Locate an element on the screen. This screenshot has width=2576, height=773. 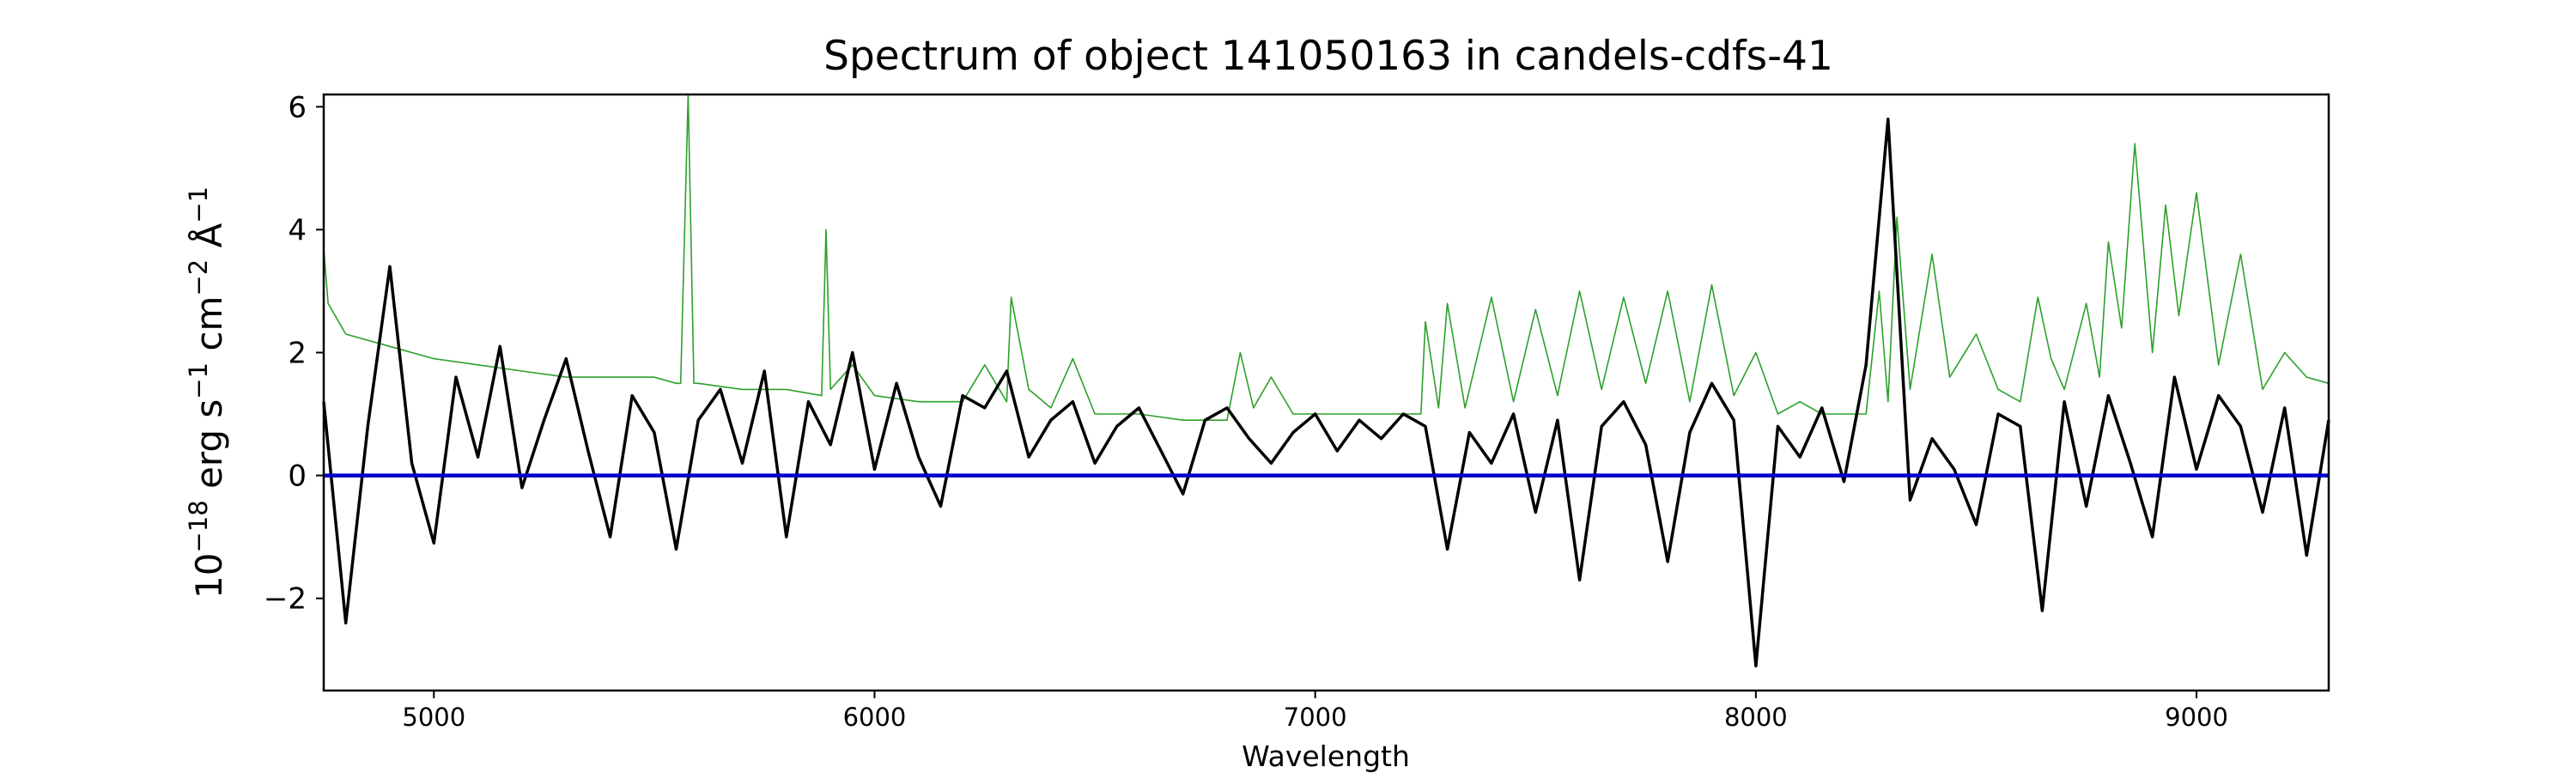
y-label-unit: erg s is located at coordinates (209, 450).